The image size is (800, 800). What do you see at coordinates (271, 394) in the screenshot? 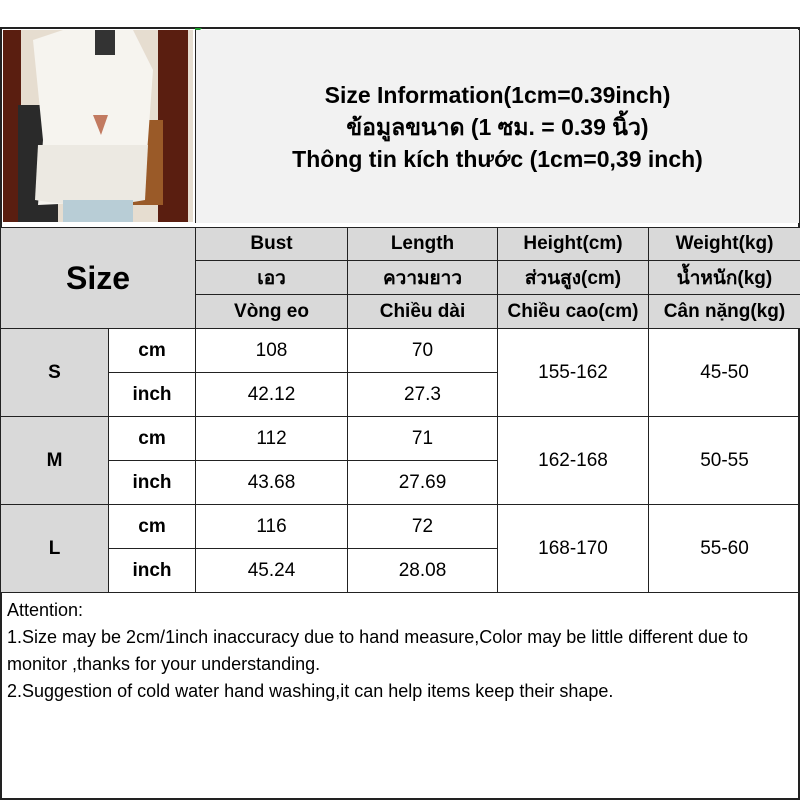
I see `bust-inch: 42.12` at bounding box center [271, 394].